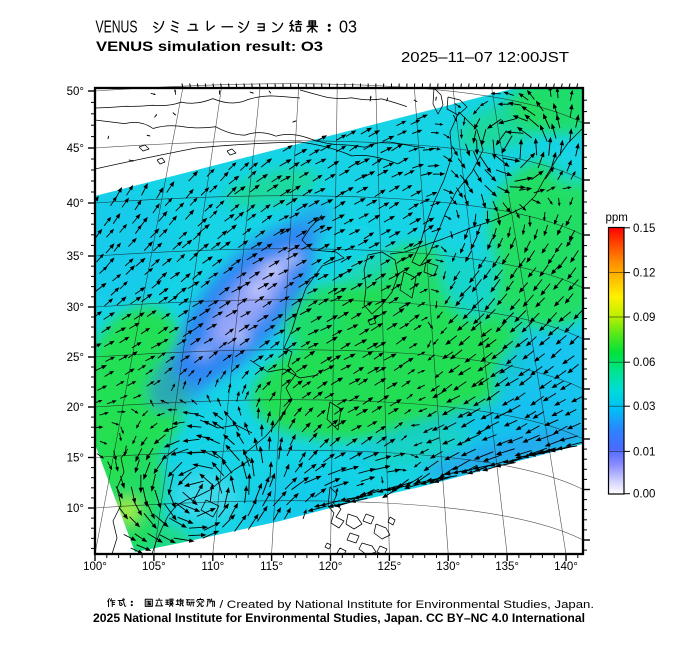  Describe the element at coordinates (507, 567) in the screenshot. I see `svg-text: 135°` at that location.